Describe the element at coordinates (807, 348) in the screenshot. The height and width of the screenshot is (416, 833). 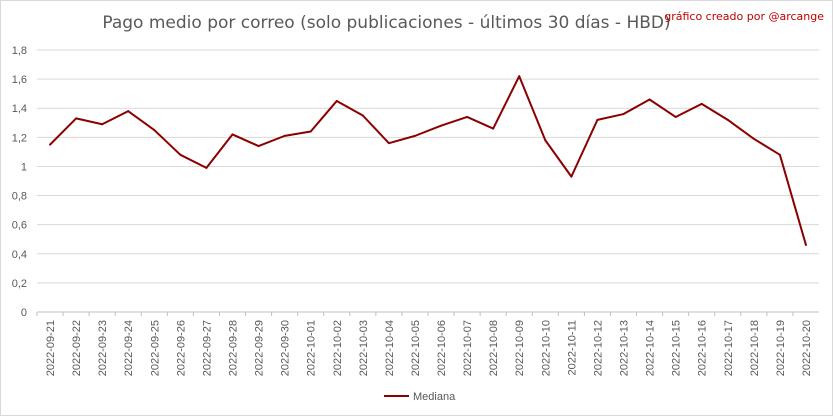
I see `x-tick-label: 2022-10-20` at that location.